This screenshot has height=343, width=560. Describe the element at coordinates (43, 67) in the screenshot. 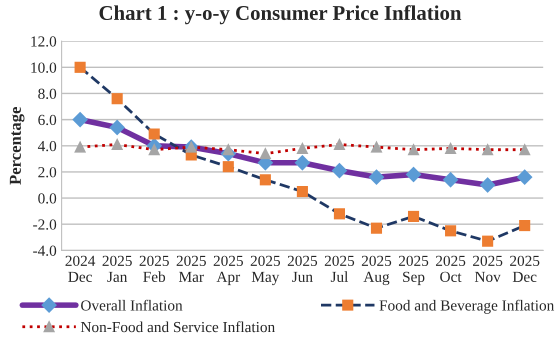

I see `y-tick-label: 10.0` at that location.